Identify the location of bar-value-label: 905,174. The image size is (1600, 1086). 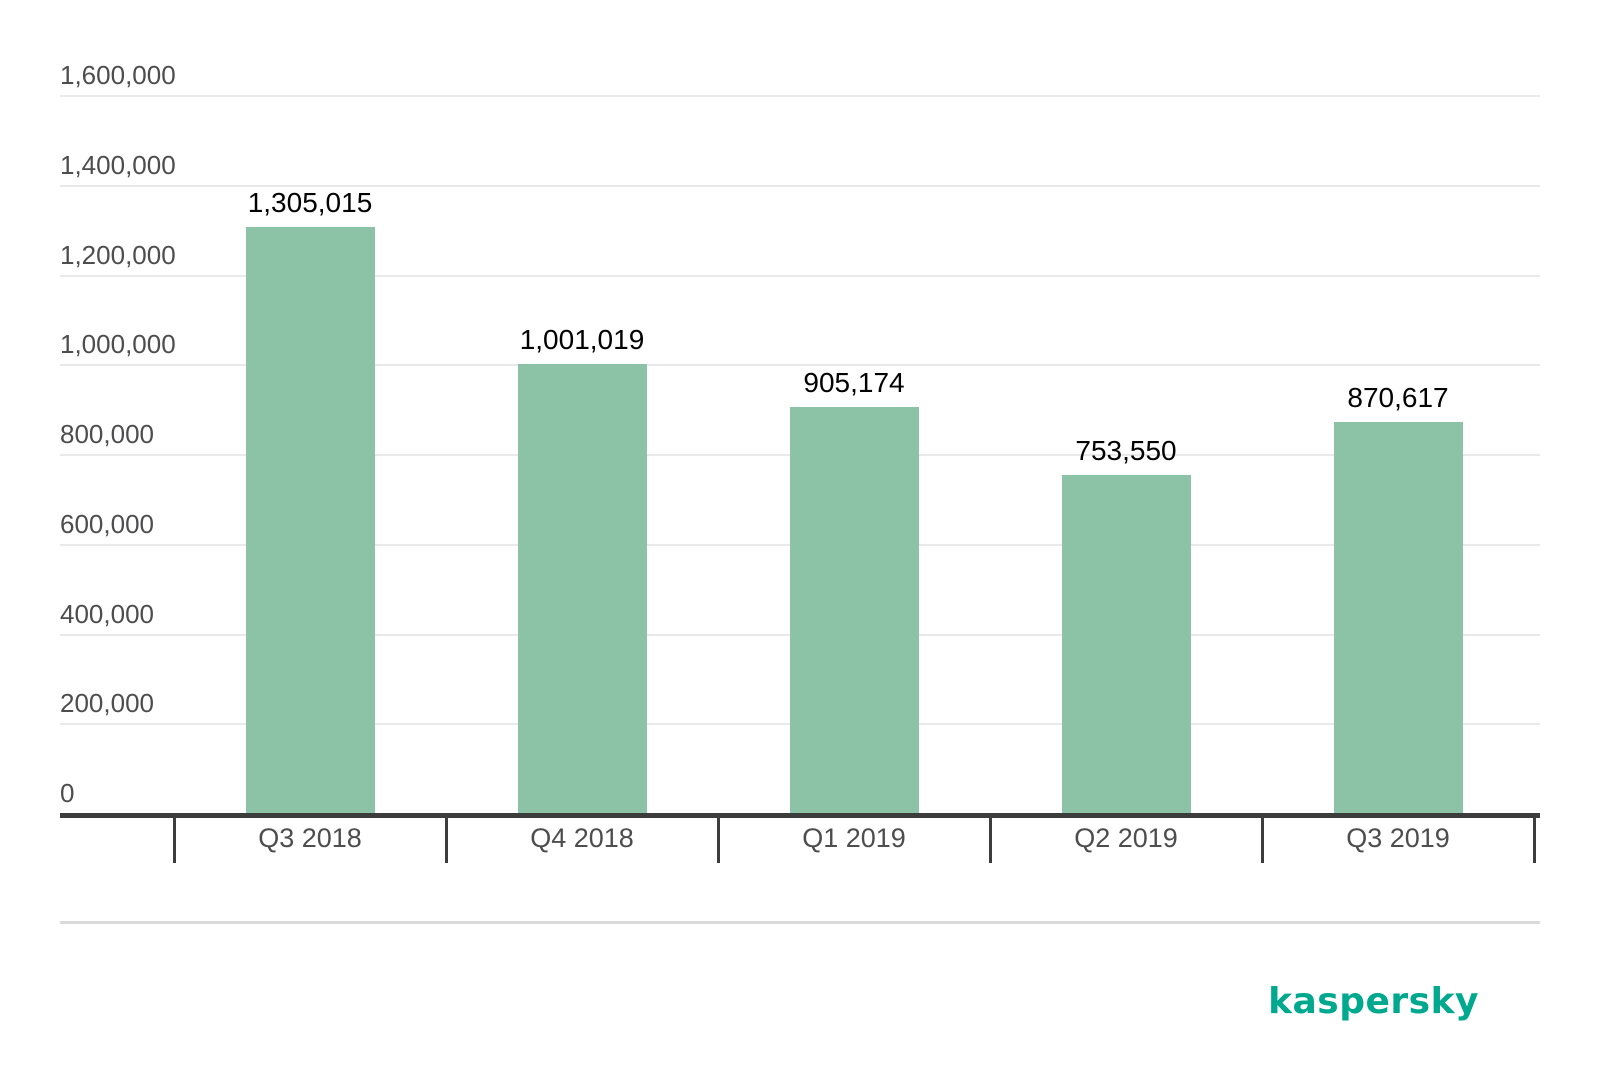
(854, 382).